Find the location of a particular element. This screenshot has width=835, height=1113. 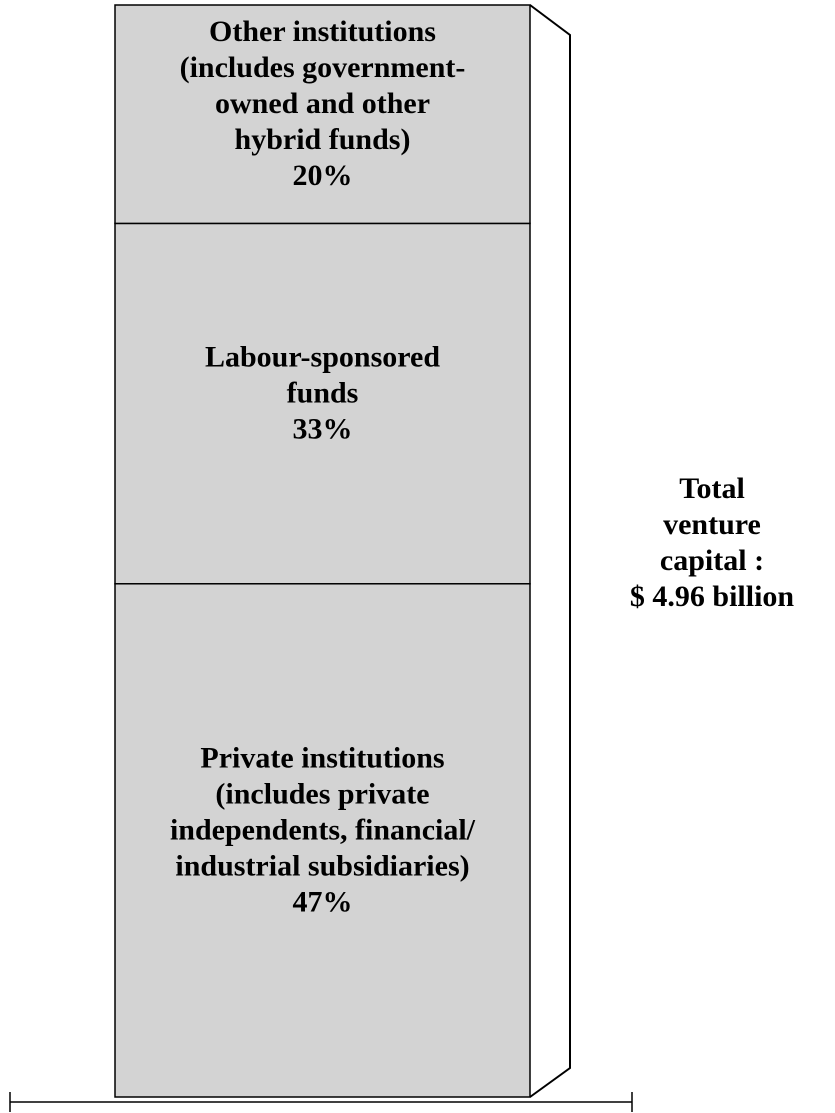

segment-label: Labour-sponsored is located at coordinates (322, 356).